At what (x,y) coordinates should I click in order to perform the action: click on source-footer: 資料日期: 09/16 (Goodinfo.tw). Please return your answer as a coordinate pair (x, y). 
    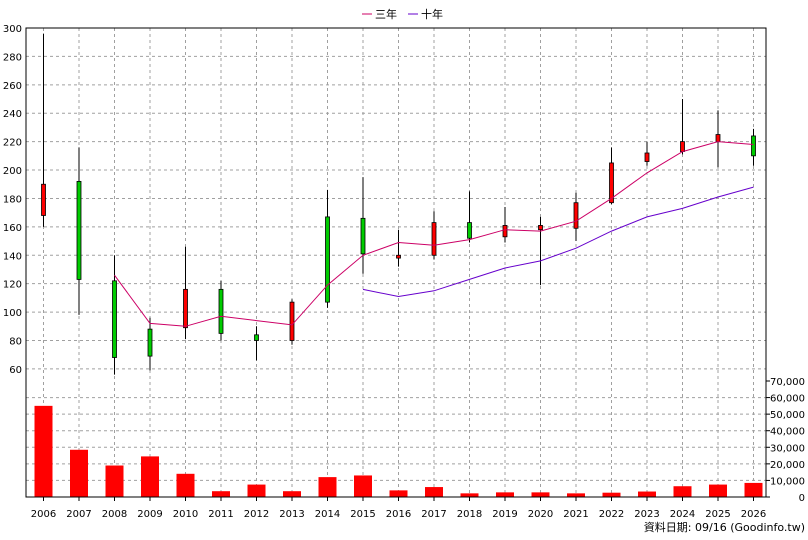
    Looking at the image, I should click on (724, 527).